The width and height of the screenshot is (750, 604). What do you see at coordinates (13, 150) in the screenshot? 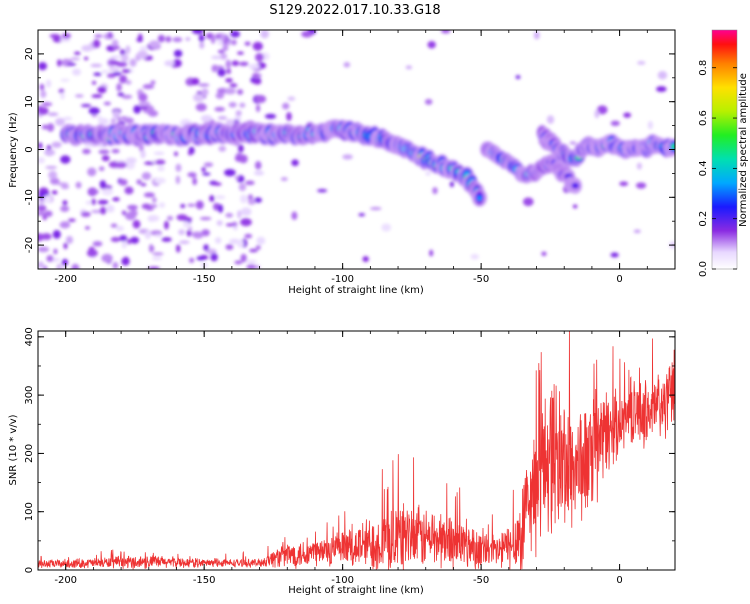
I see `spectrogram-y-axis-label: Frequency (Hz)` at bounding box center [13, 150].